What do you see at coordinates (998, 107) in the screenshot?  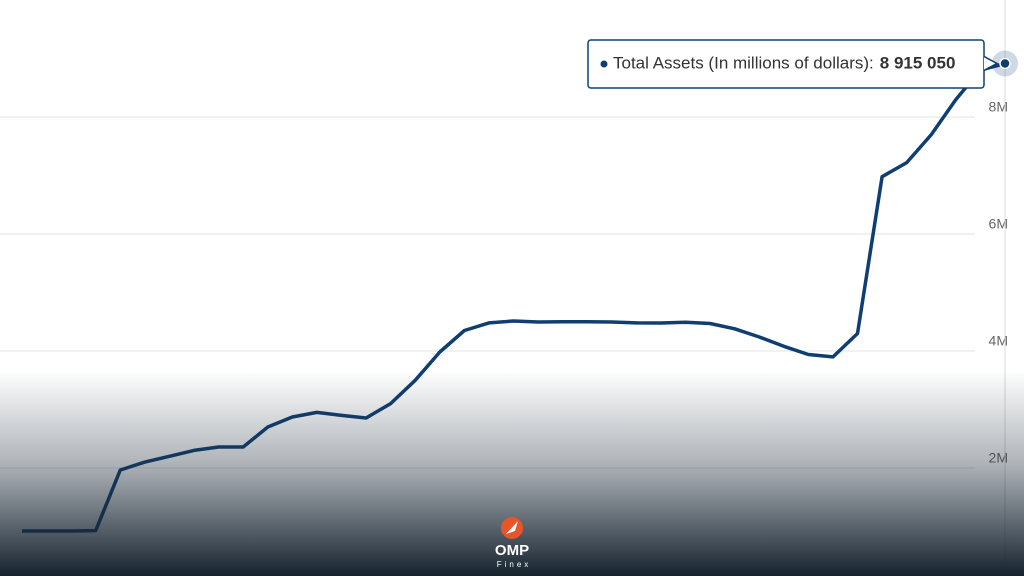 I see `y-tick-label: 8M` at bounding box center [998, 107].